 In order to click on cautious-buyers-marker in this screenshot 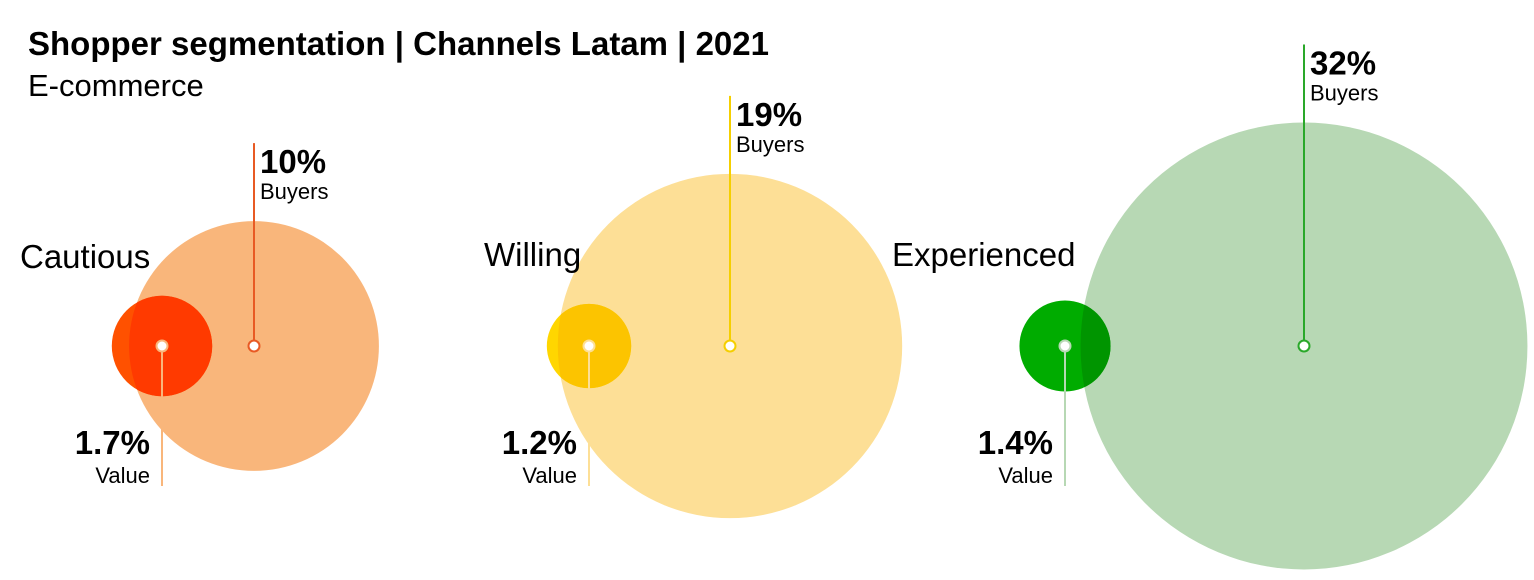, I will do `click(254, 346)`.